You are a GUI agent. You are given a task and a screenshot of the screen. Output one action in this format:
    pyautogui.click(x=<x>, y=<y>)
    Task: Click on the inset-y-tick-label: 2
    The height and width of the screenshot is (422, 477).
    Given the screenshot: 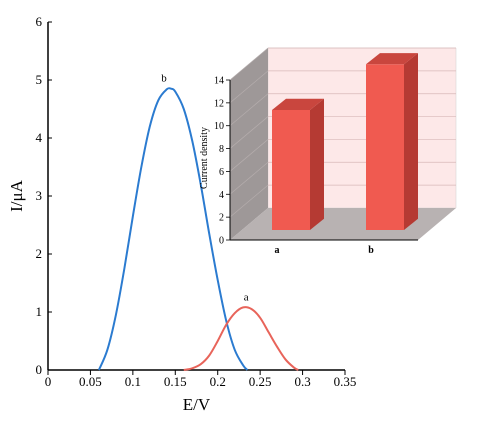 What is the action you would take?
    pyautogui.click(x=221, y=218)
    